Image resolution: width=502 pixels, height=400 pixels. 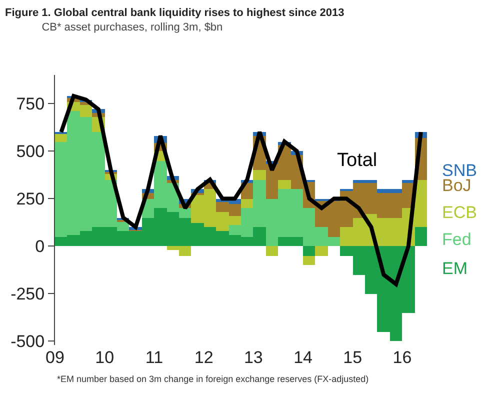 What do you see at coordinates (253, 357) in the screenshot?
I see `x-tick-label: 13` at bounding box center [253, 357].